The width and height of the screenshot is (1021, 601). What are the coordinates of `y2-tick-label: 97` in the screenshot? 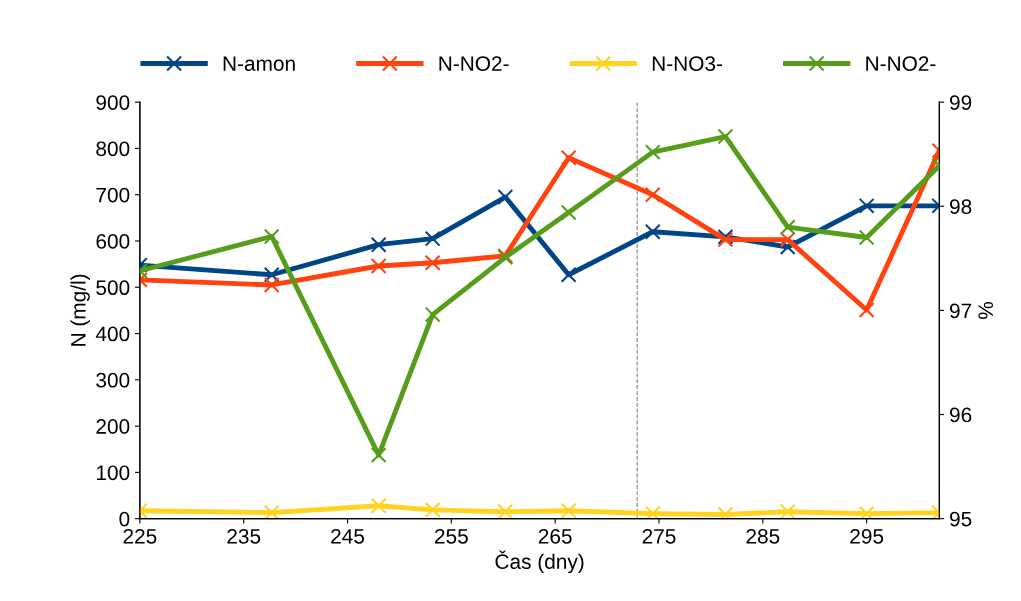 It's located at (961, 311).